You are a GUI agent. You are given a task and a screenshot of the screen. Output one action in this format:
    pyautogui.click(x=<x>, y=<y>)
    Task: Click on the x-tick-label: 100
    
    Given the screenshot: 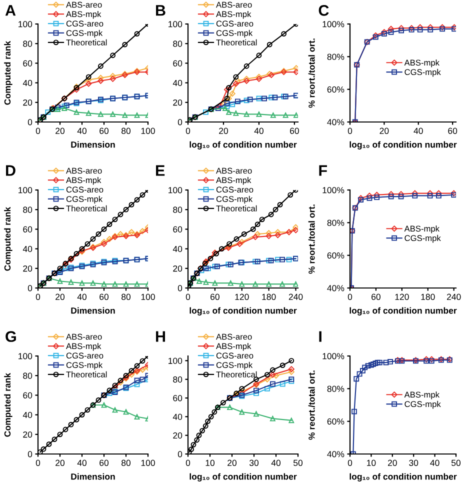 What is the action you would take?
    pyautogui.click(x=148, y=131)
    